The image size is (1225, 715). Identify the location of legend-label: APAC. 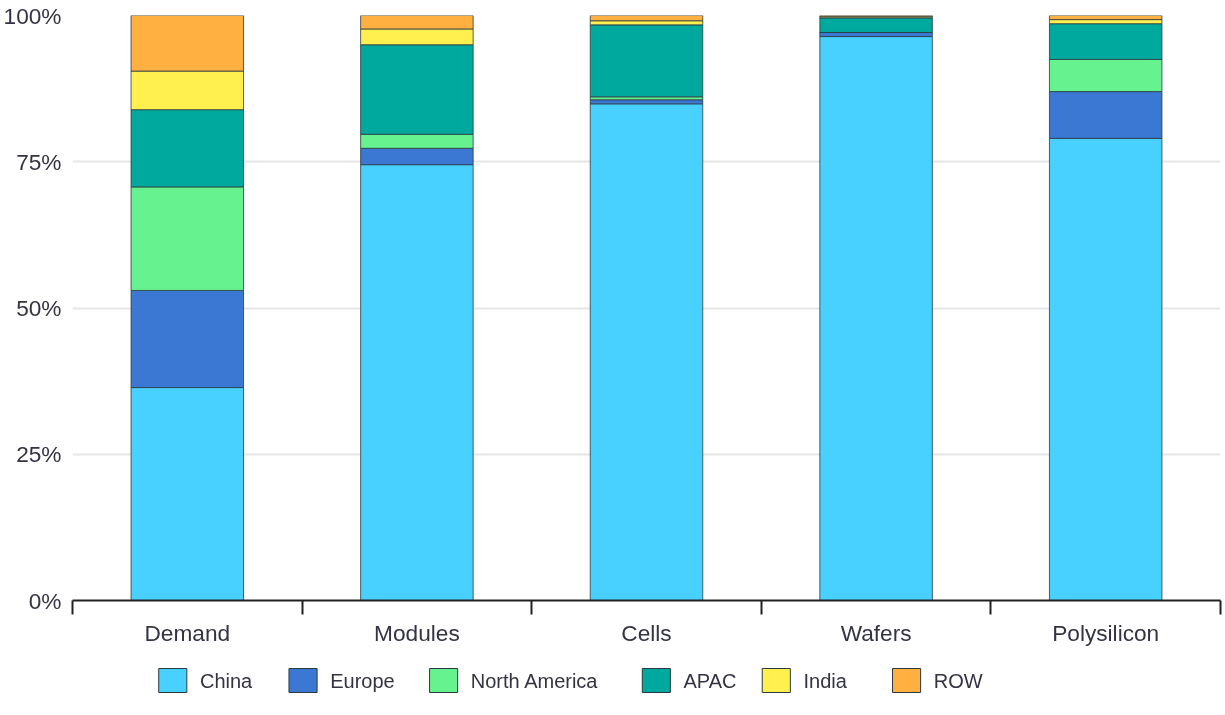
(710, 680).